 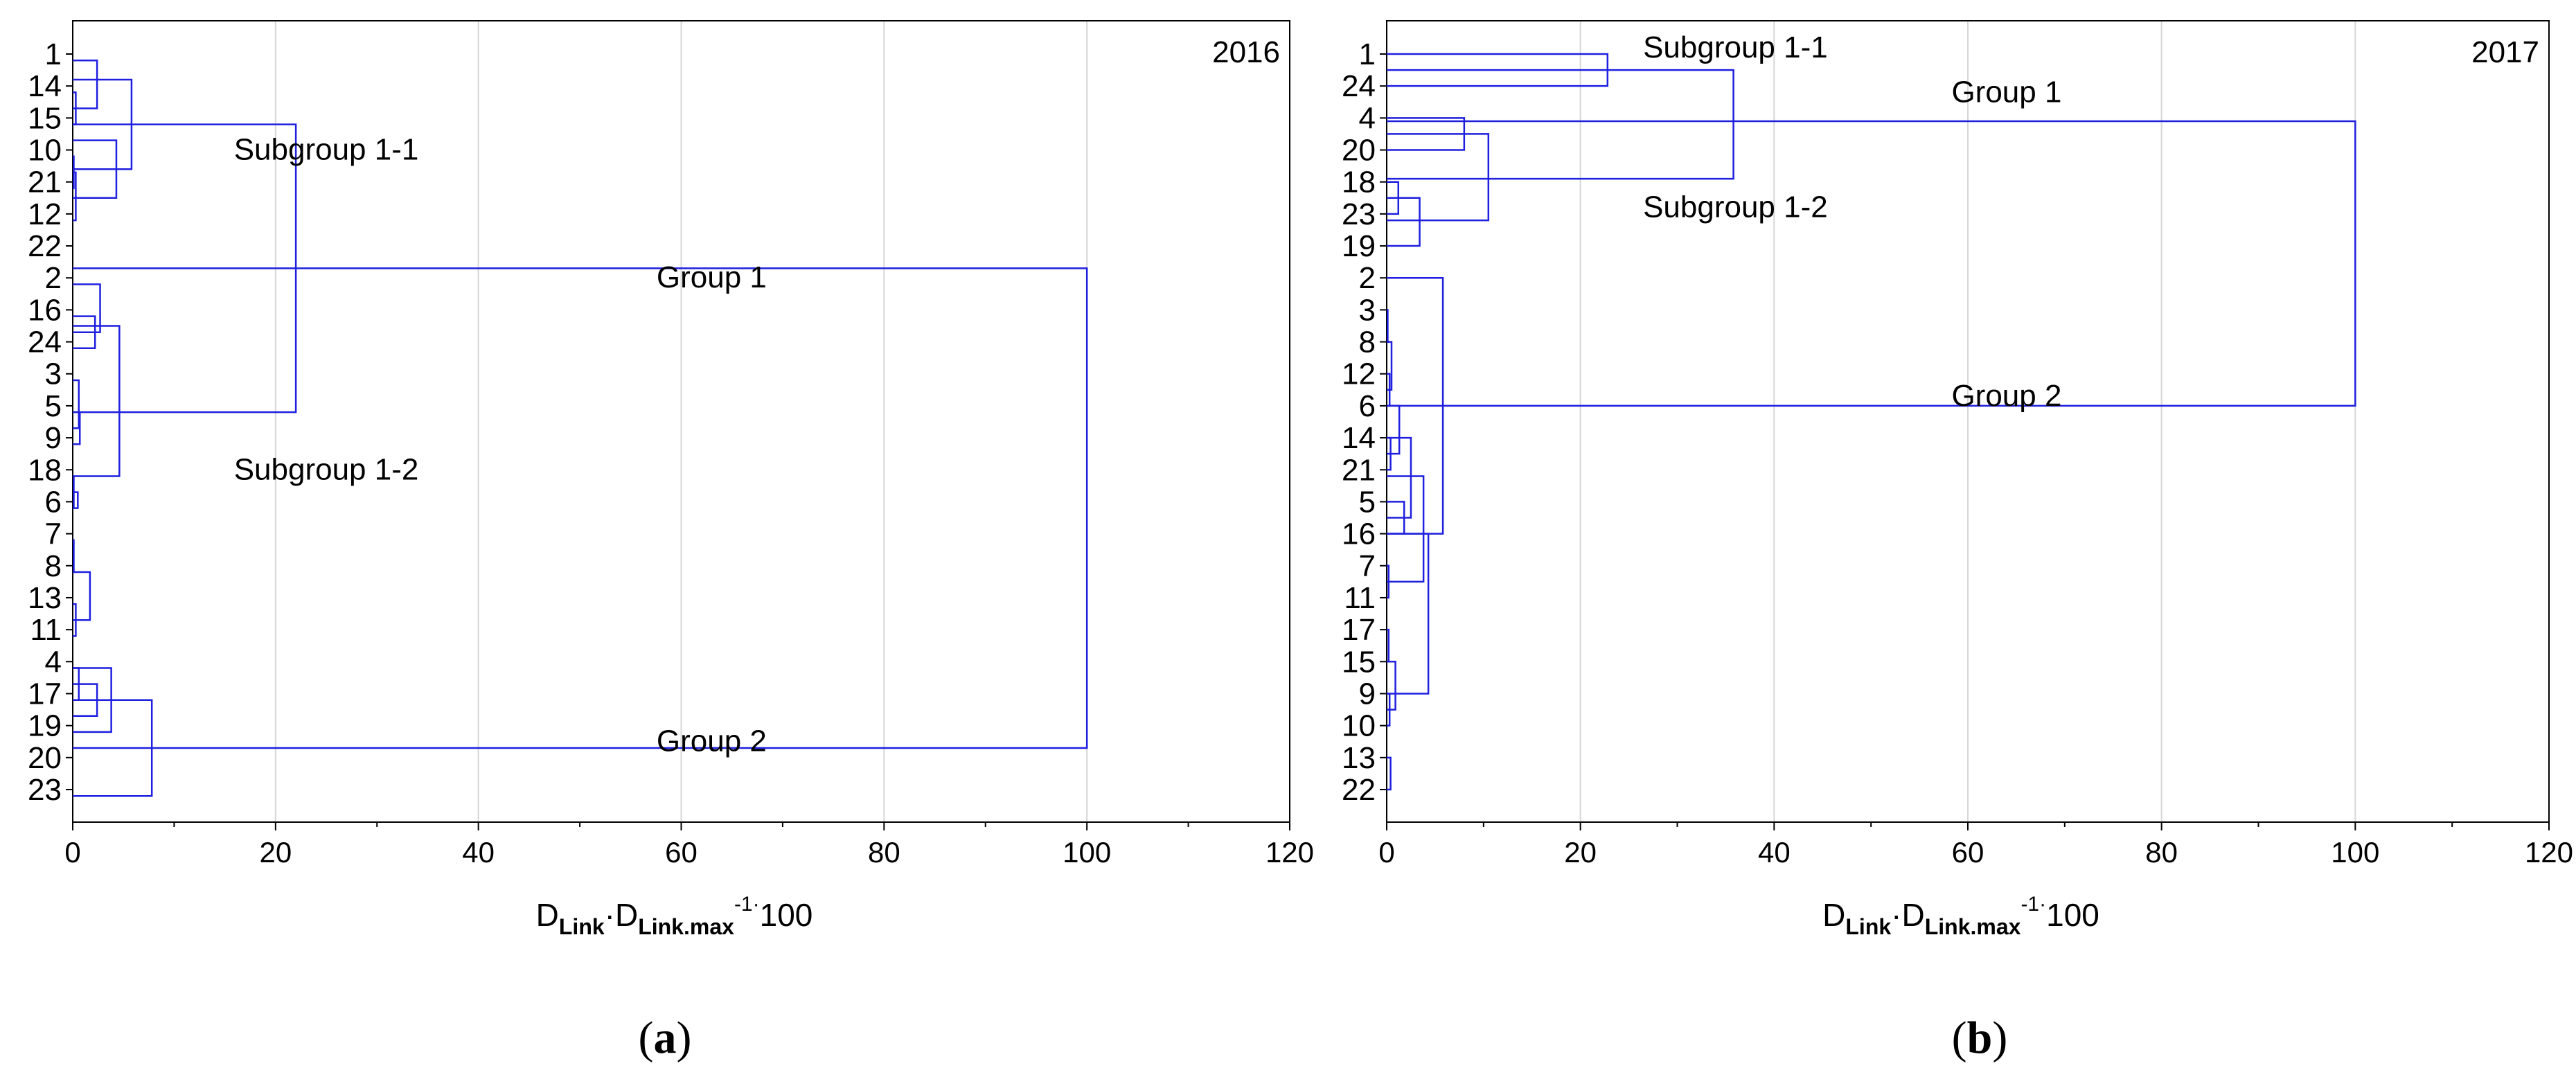 I want to click on leaf-label: 17, so click(x=1359, y=630).